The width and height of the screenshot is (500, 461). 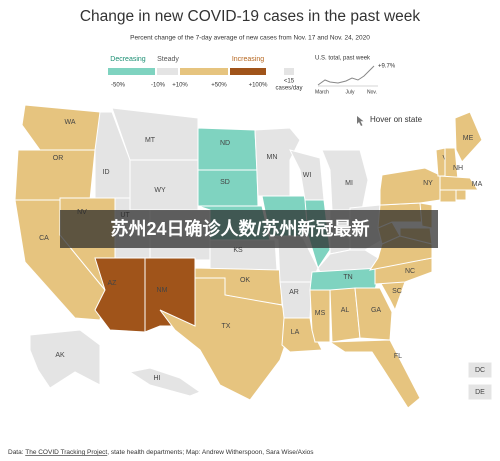 I want to click on hover-hint: Hover on state, so click(x=390, y=120).